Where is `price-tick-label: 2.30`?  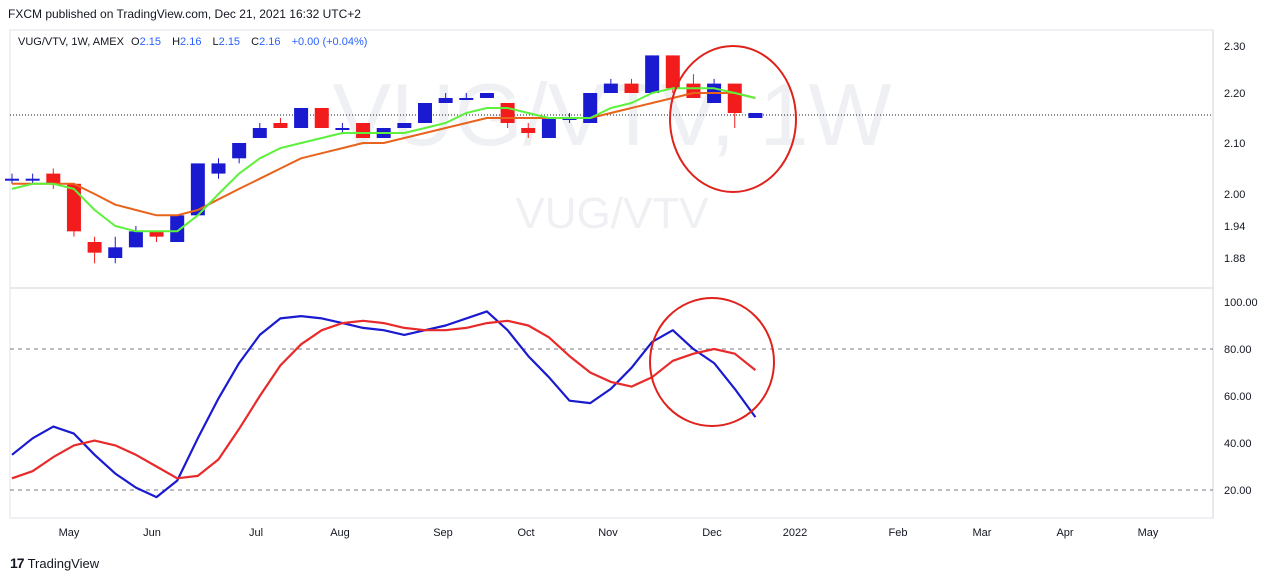 price-tick-label: 2.30 is located at coordinates (1234, 47).